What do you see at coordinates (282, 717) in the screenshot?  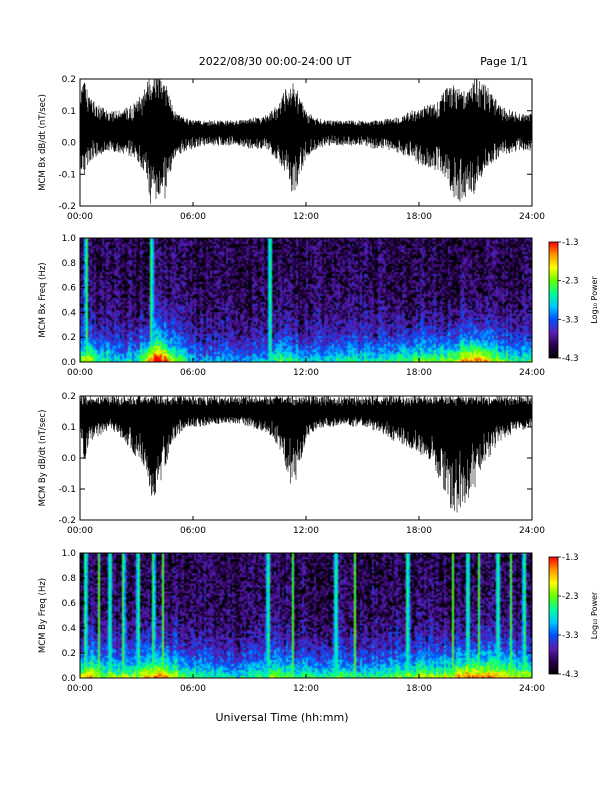 I see `x-axis-label: Universal Time (hh:mm)` at bounding box center [282, 717].